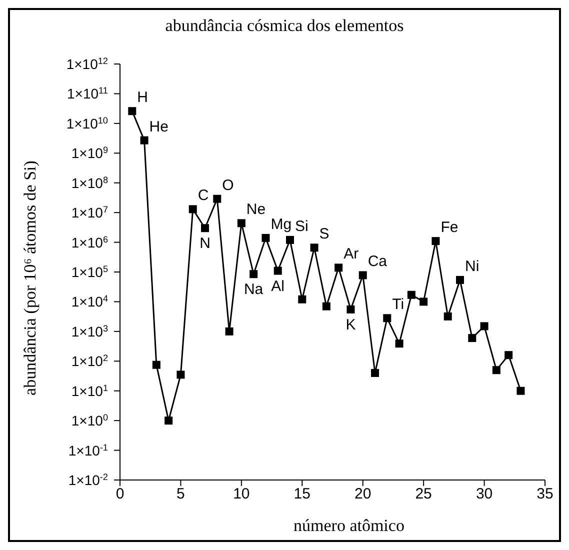 The height and width of the screenshot is (550, 569). I want to click on y-tick-label: 1×10$^{8}$, so click(89, 182).